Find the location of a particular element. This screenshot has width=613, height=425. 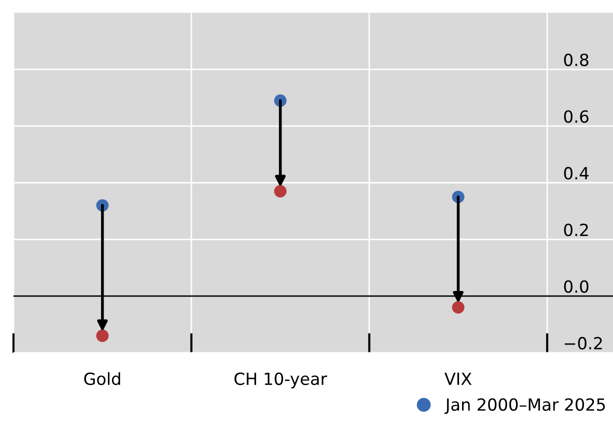

y-tick-label: 0.4 is located at coordinates (576, 173).